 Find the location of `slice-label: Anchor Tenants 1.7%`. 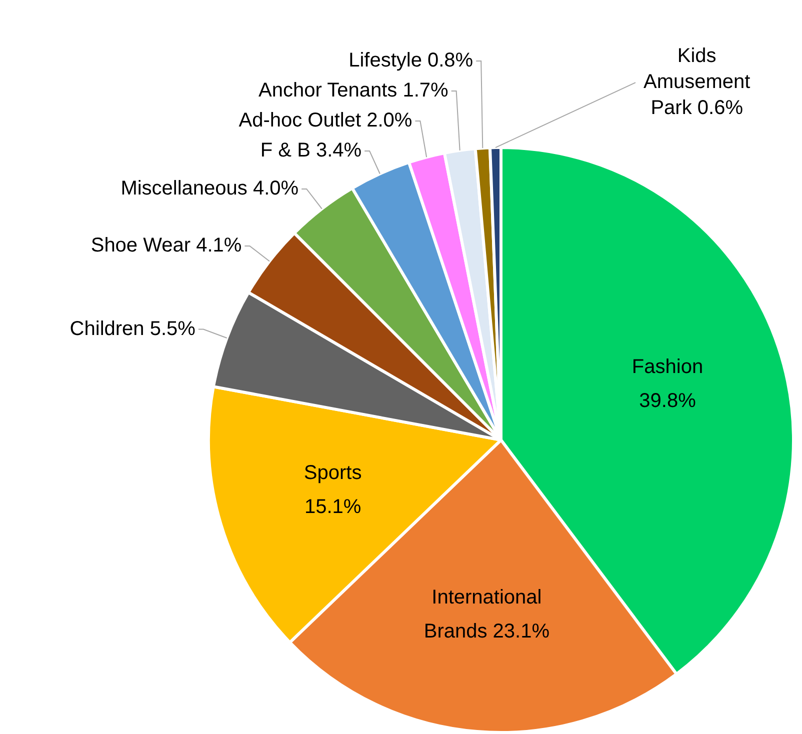

slice-label: Anchor Tenants 1.7% is located at coordinates (353, 91).